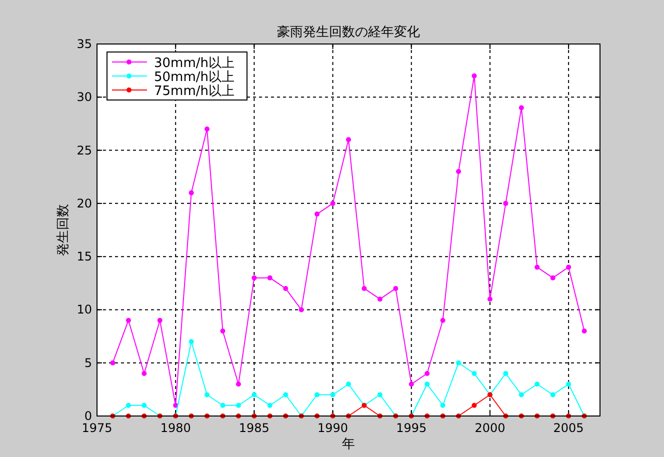  What do you see at coordinates (175, 428) in the screenshot?
I see `x-tick-label: 1980` at bounding box center [175, 428].